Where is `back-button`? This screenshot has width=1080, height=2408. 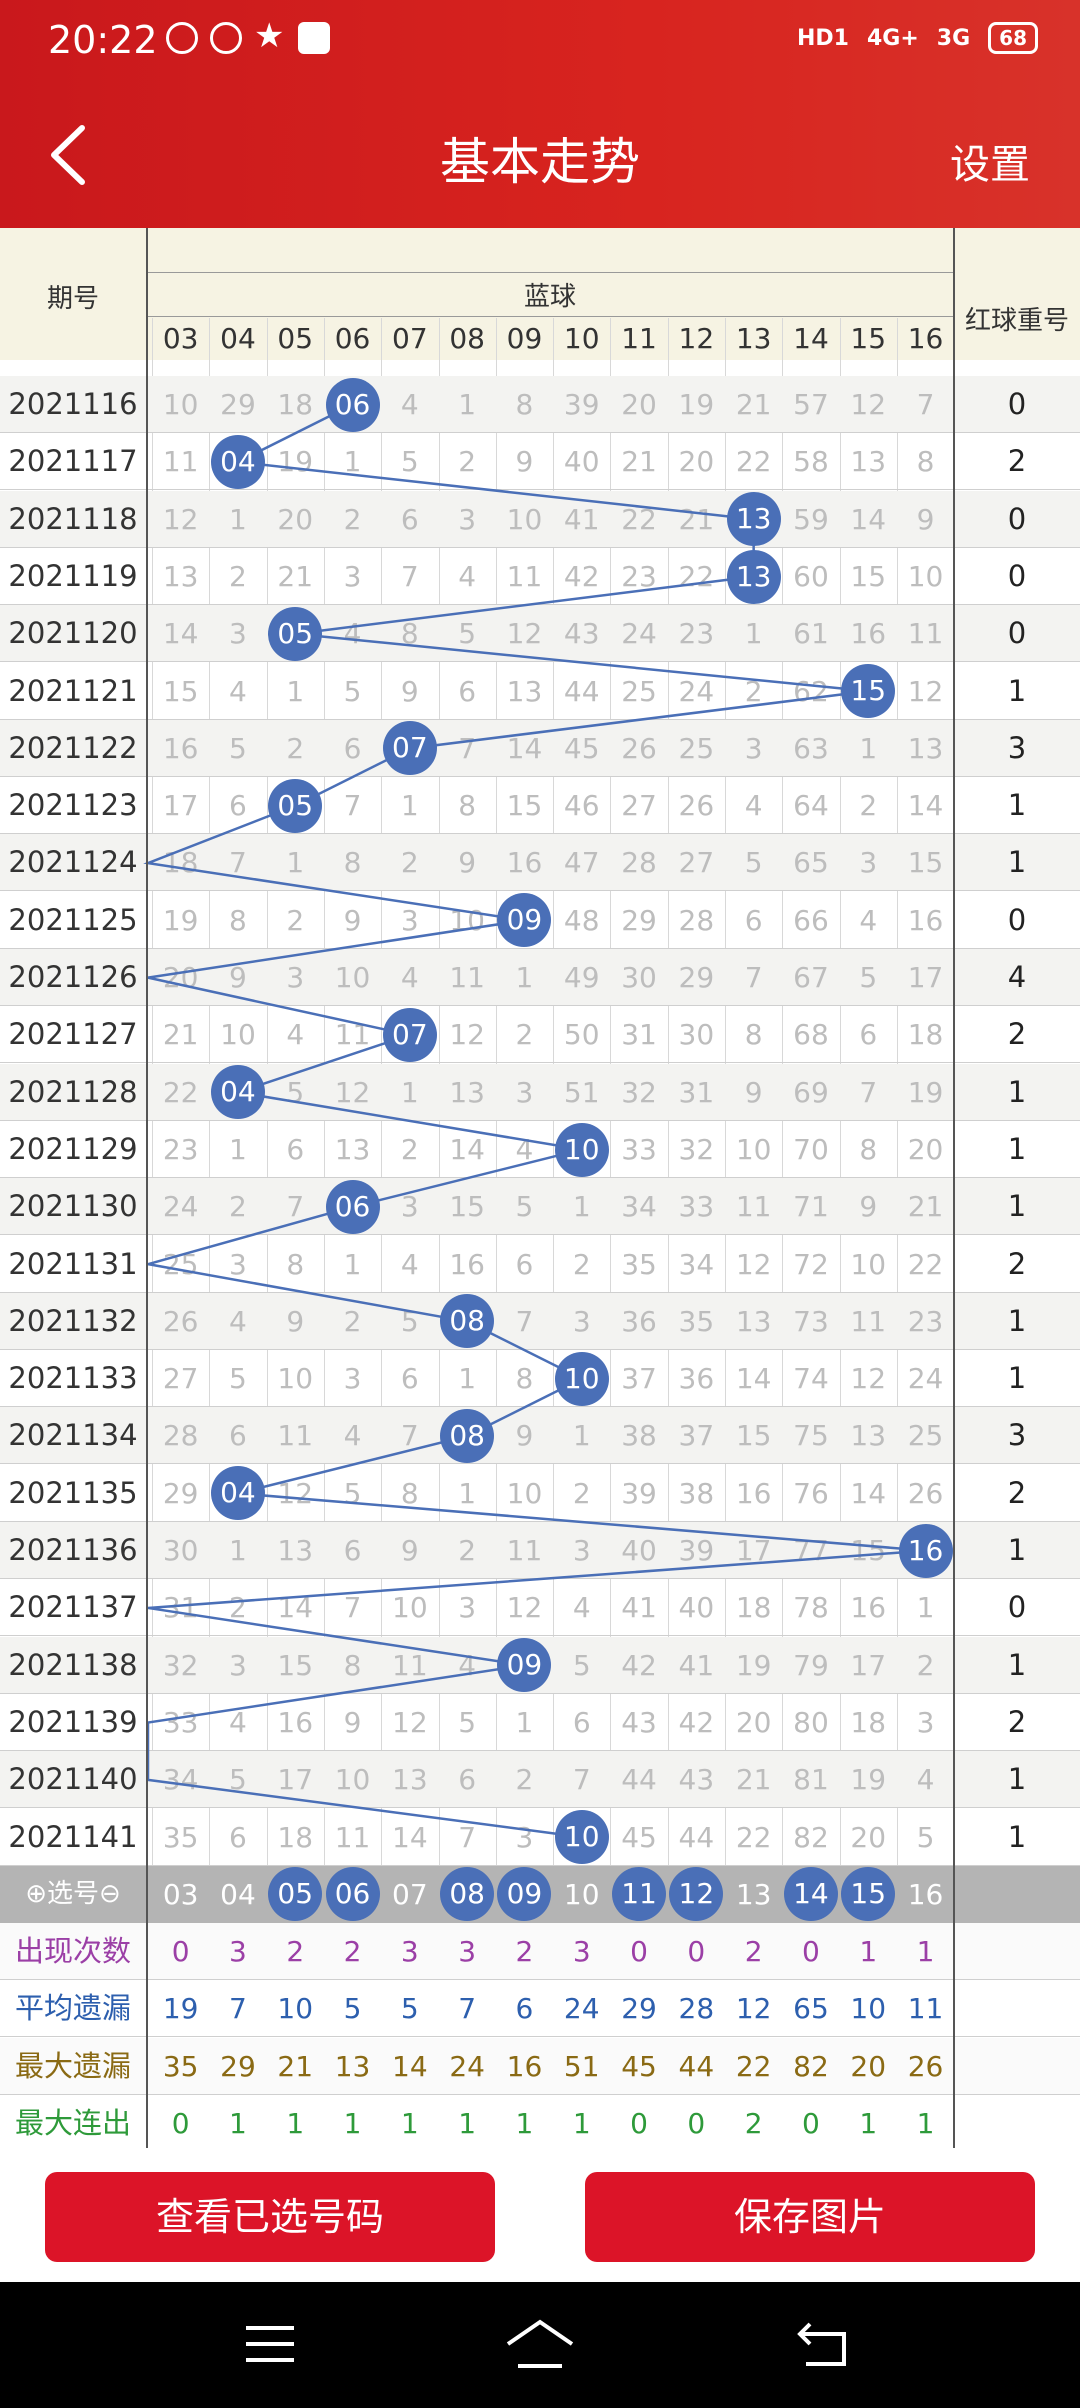
back-button is located at coordinates (70, 155).